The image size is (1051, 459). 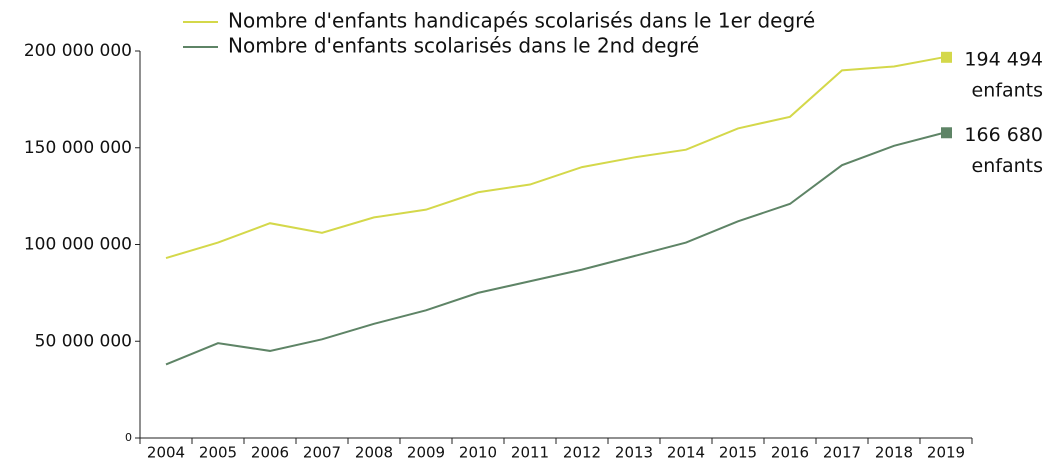 I want to click on x-tick-label: 2019, so click(x=946, y=451).